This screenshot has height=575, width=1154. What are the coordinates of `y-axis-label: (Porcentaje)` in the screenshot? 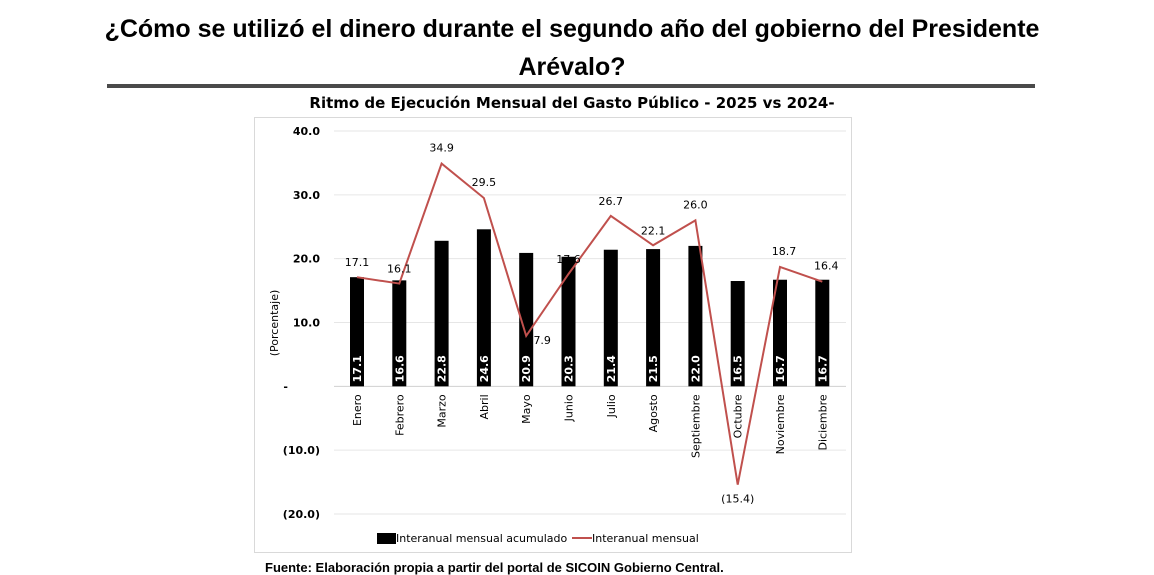 It's located at (274, 323).